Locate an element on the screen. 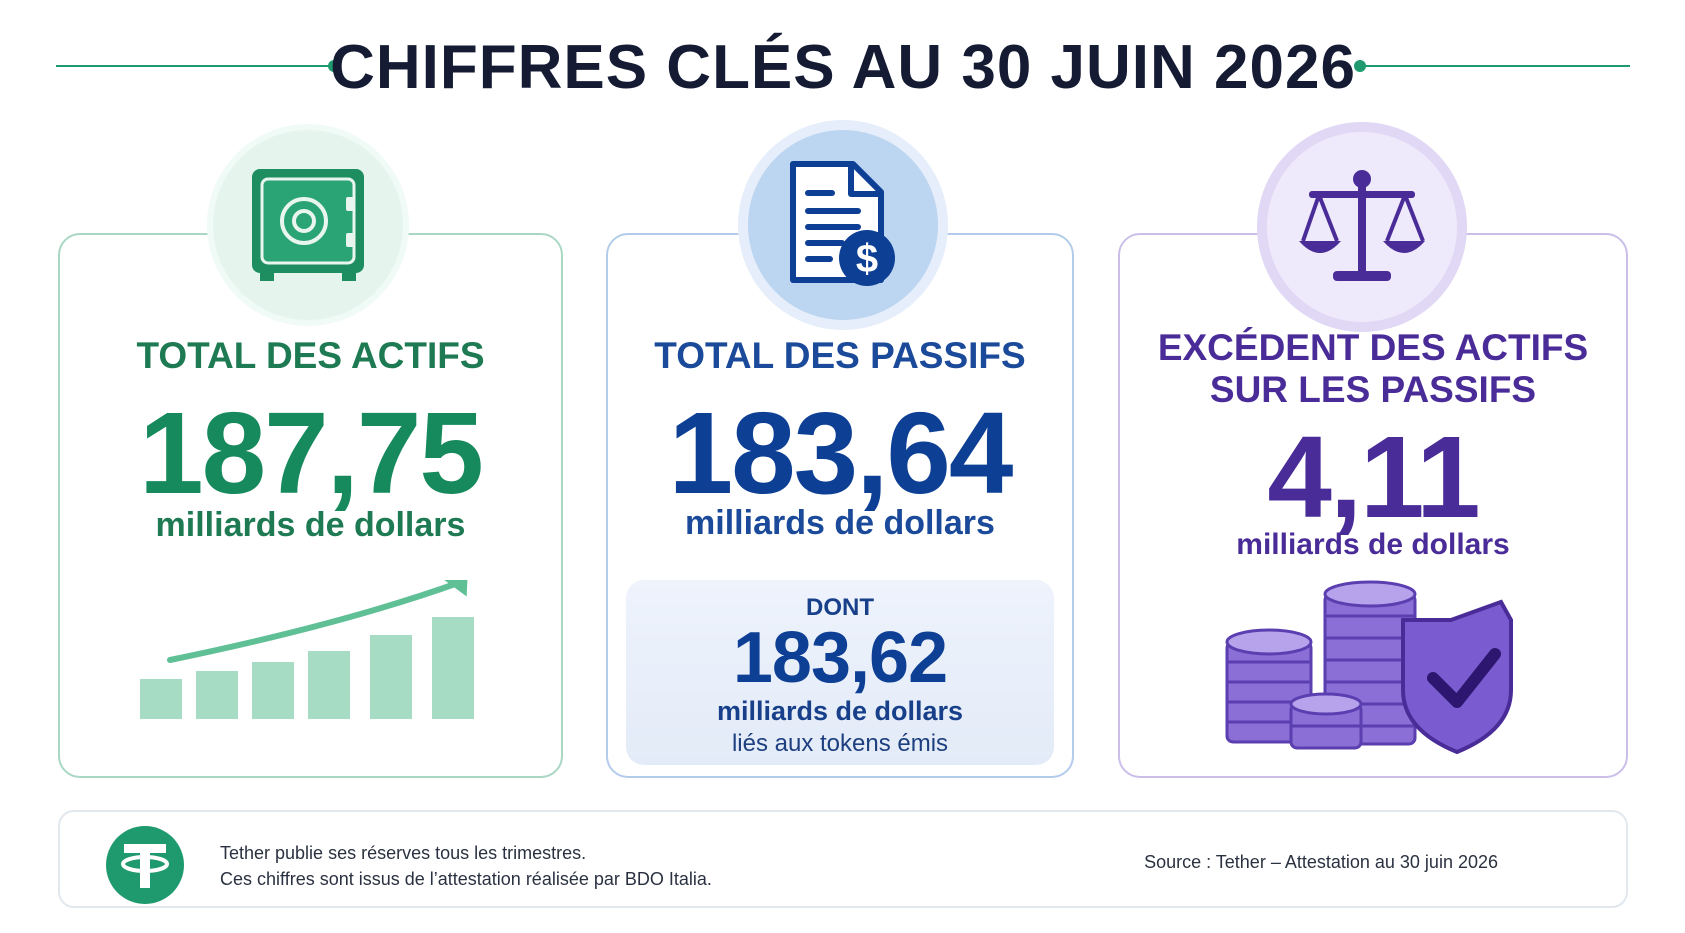 The width and height of the screenshot is (1685, 933). total-liabilities-value: 183,64 is located at coordinates (841, 453).